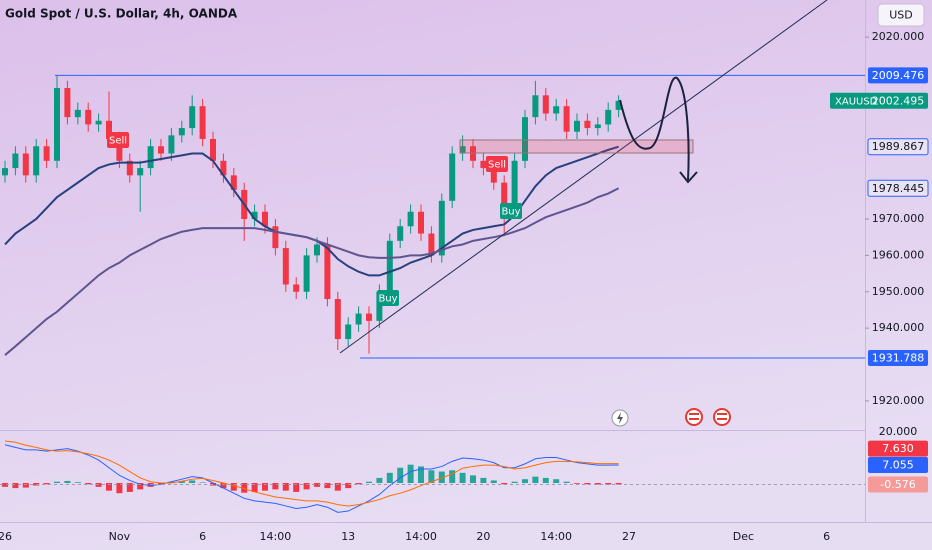 The width and height of the screenshot is (932, 550). I want to click on price-marker-label: 1931.788, so click(898, 358).